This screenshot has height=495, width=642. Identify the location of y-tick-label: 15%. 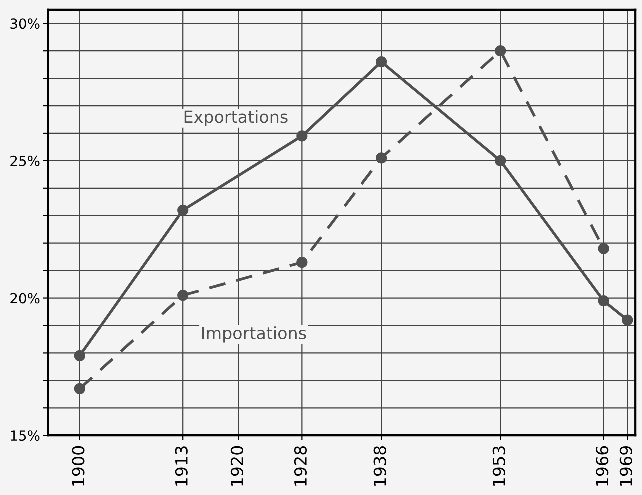
(25, 436).